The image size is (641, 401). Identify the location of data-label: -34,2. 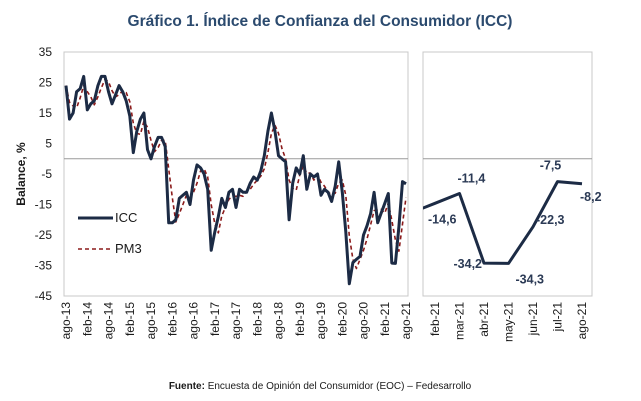
(468, 264).